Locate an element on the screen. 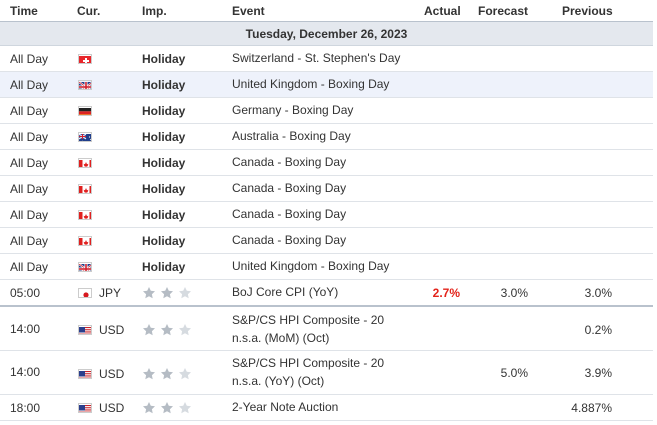 Image resolution: width=657 pixels, height=425 pixels. row-event: BoJ Core CPI (YoY) is located at coordinates (285, 292).